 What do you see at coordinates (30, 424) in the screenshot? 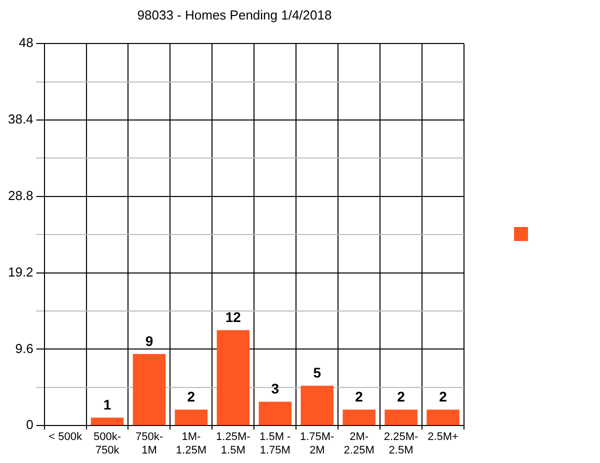
I see `y-tick-label: 0` at bounding box center [30, 424].